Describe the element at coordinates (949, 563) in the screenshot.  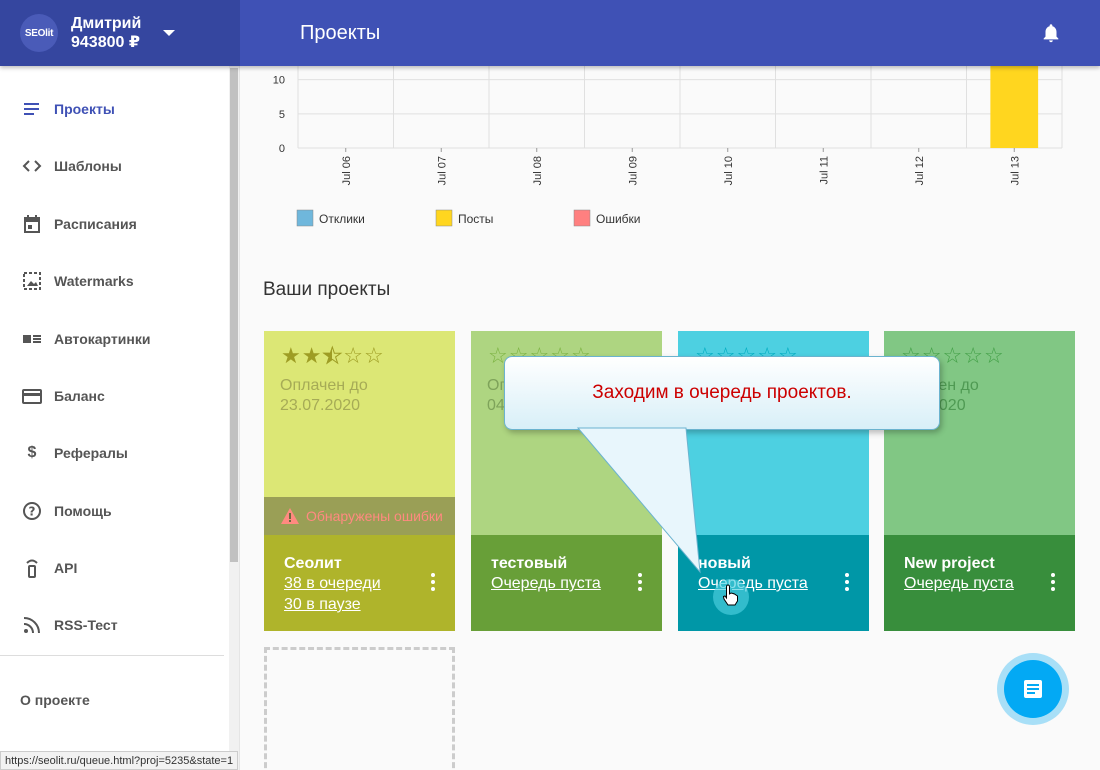
I see `project-name: New project` at that location.